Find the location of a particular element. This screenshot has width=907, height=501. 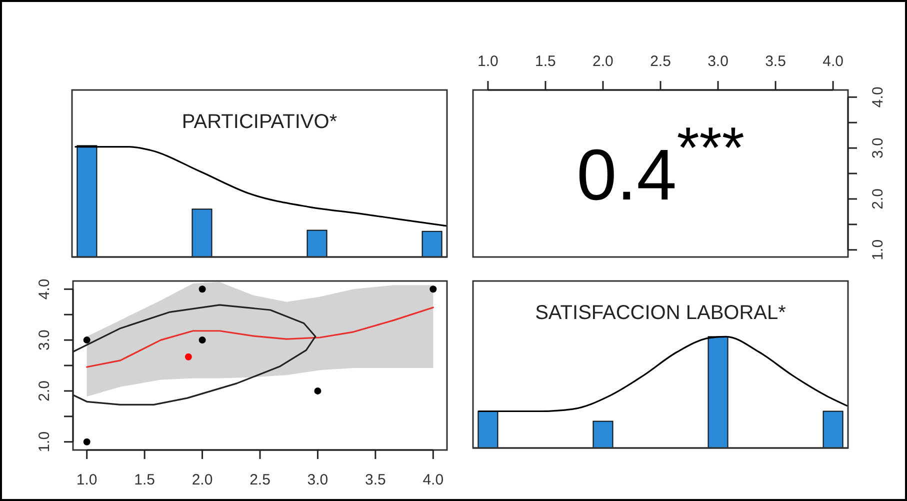

line-series is located at coordinates (260, 337).